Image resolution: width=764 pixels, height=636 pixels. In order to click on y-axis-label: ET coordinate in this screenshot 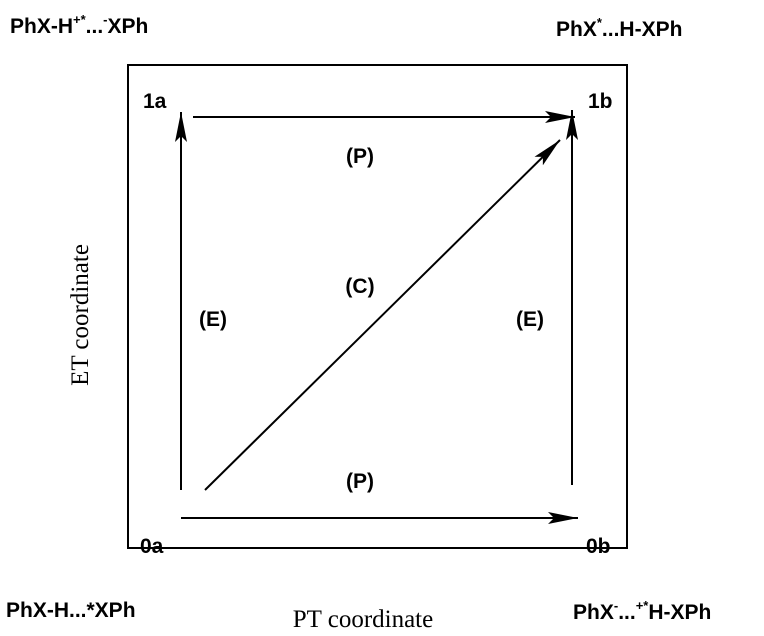, I will do `click(80, 315)`.